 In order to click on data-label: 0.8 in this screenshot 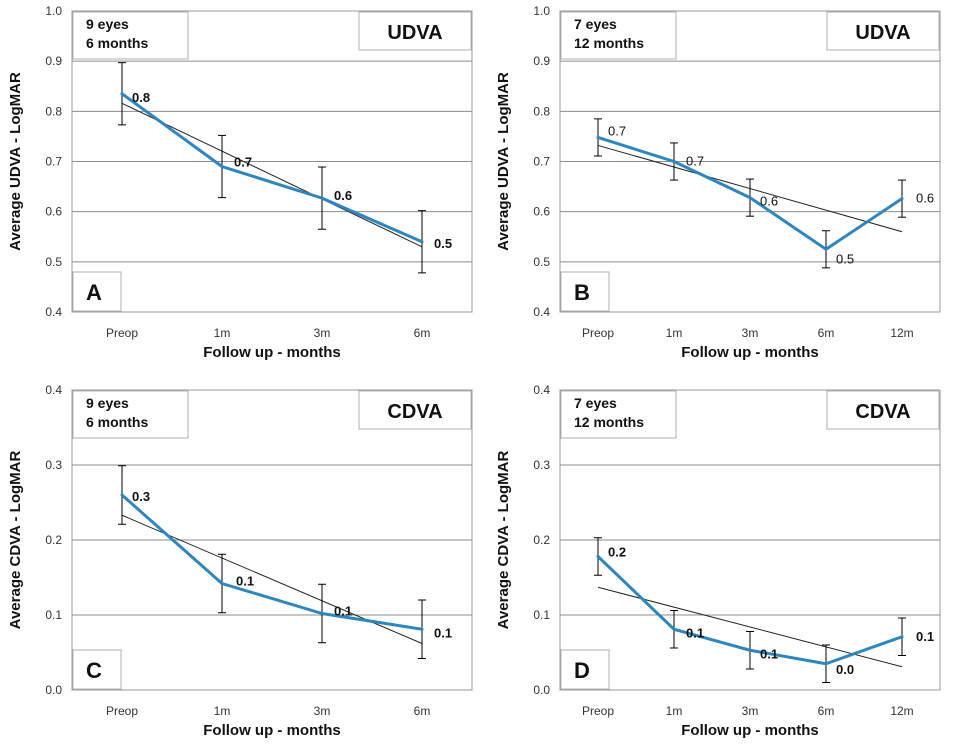, I will do `click(141, 97)`.